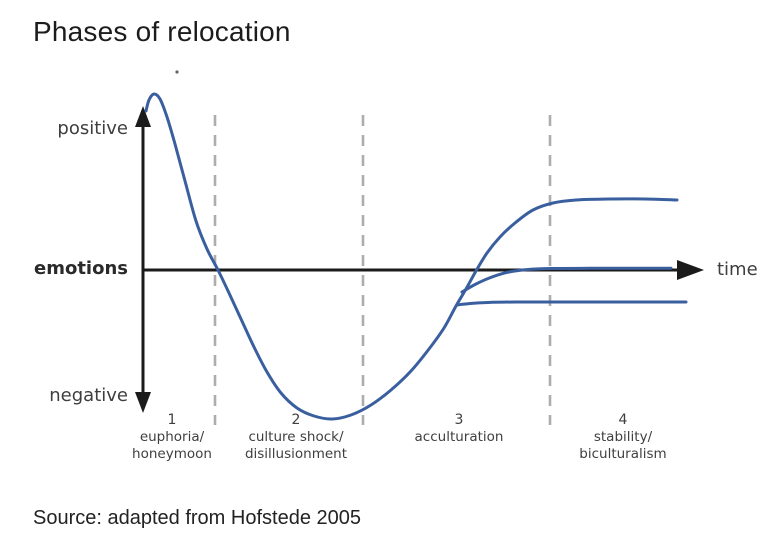 This screenshot has width=777, height=546. I want to click on phase-1-label: 1 euphoria/ honeymoon, so click(172, 436).